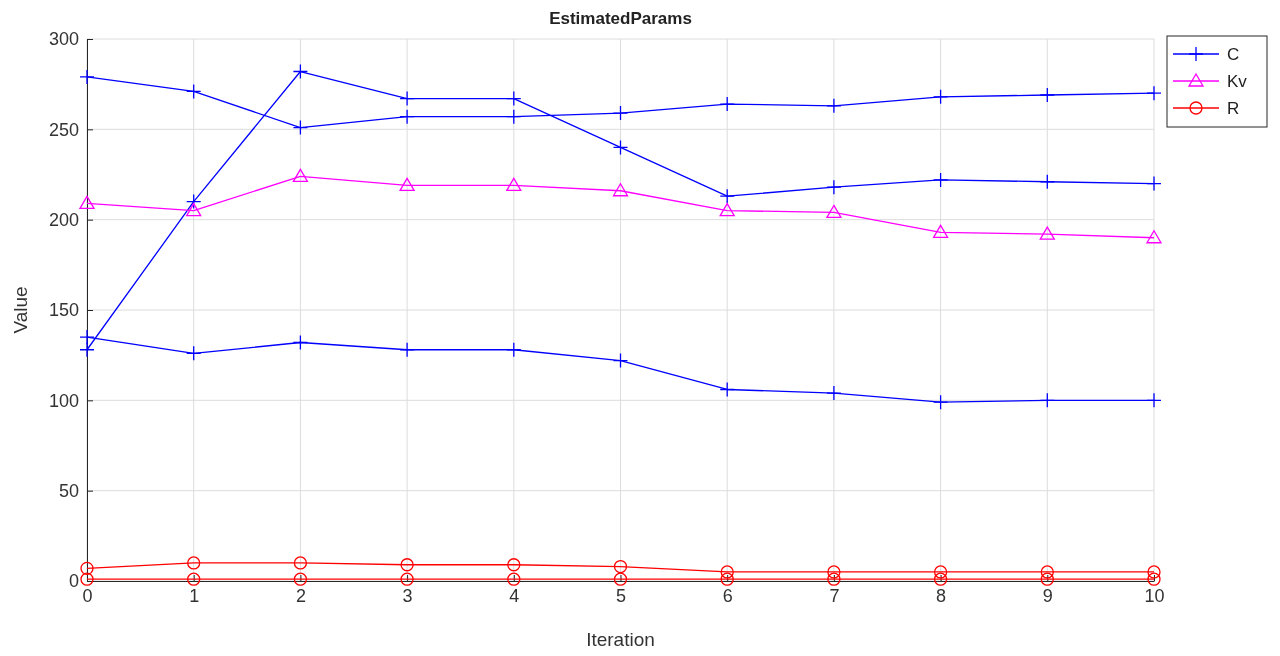 This screenshot has height=656, width=1280. I want to click on y-tick-label: 100, so click(63, 400).